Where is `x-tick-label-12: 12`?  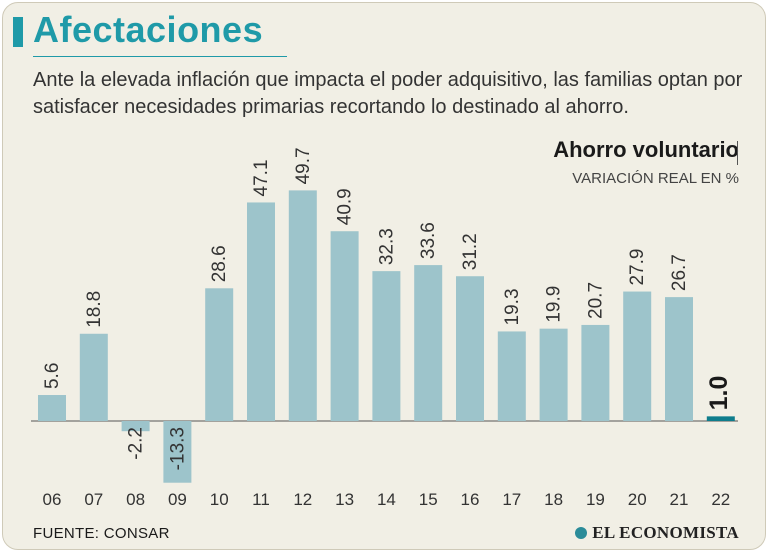 x-tick-label-12: 12 is located at coordinates (302, 499).